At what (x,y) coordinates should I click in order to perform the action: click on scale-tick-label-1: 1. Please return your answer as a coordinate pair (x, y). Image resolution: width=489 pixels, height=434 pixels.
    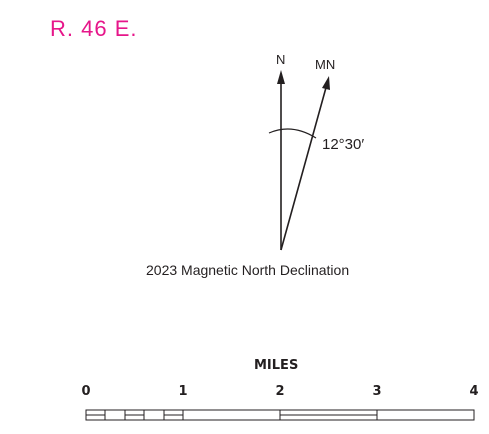
    Looking at the image, I should click on (183, 391).